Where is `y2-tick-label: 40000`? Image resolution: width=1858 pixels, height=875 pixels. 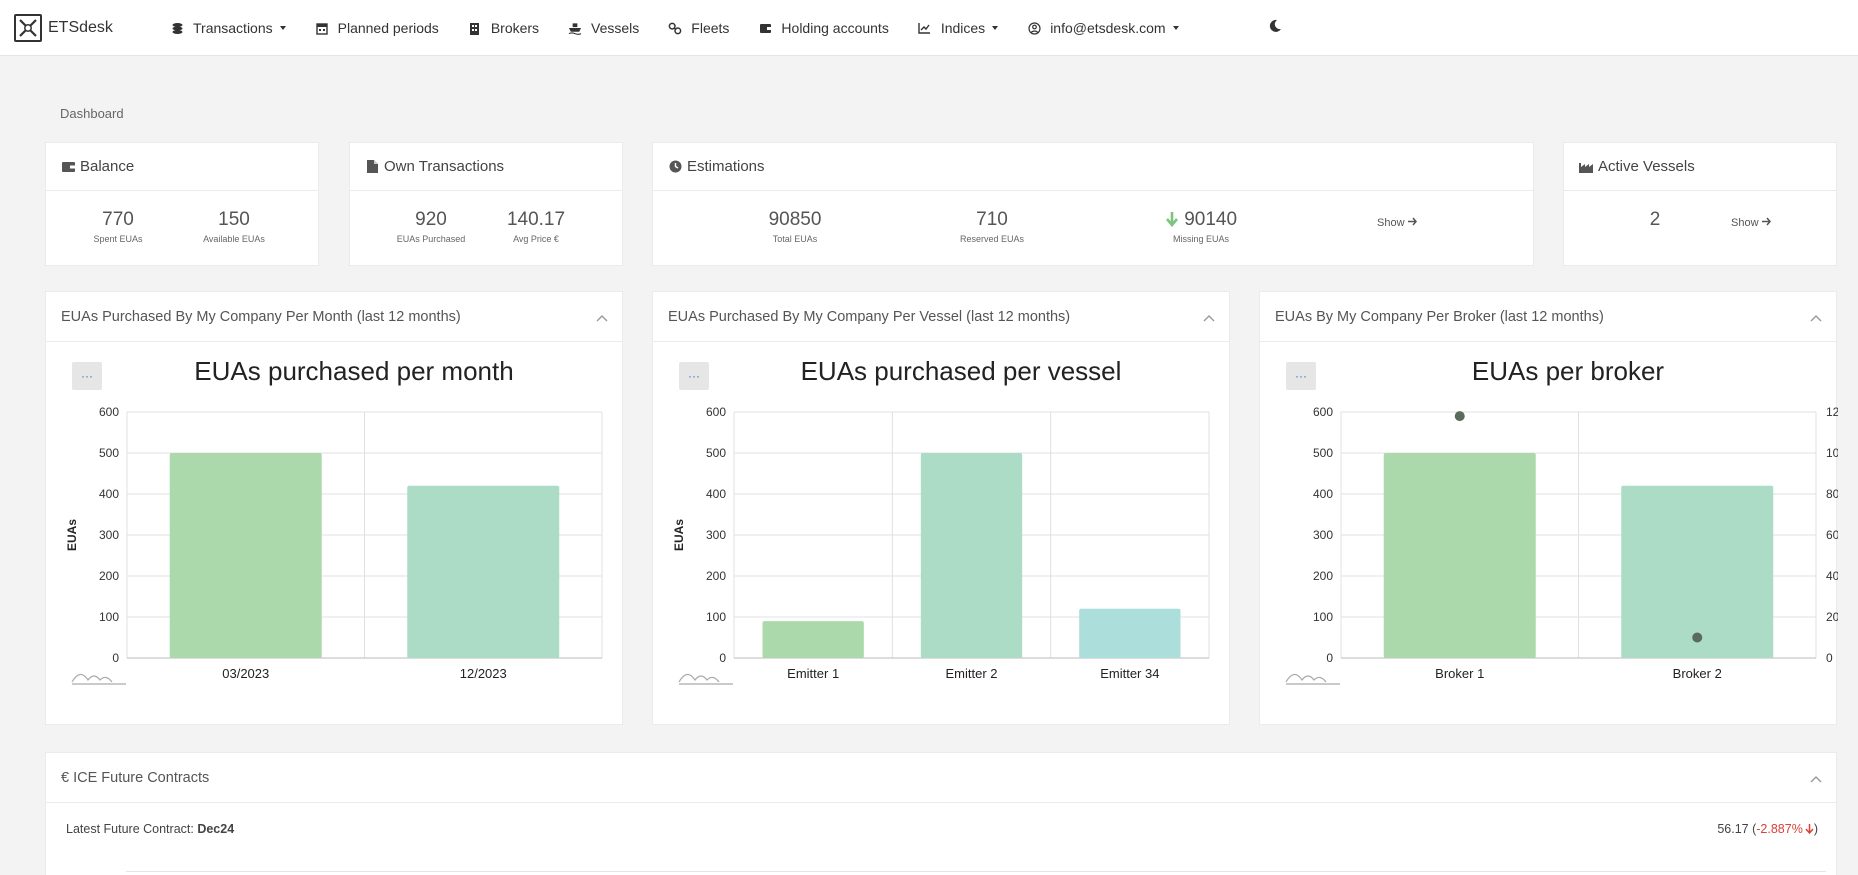 y2-tick-label: 40000 is located at coordinates (1832, 576).